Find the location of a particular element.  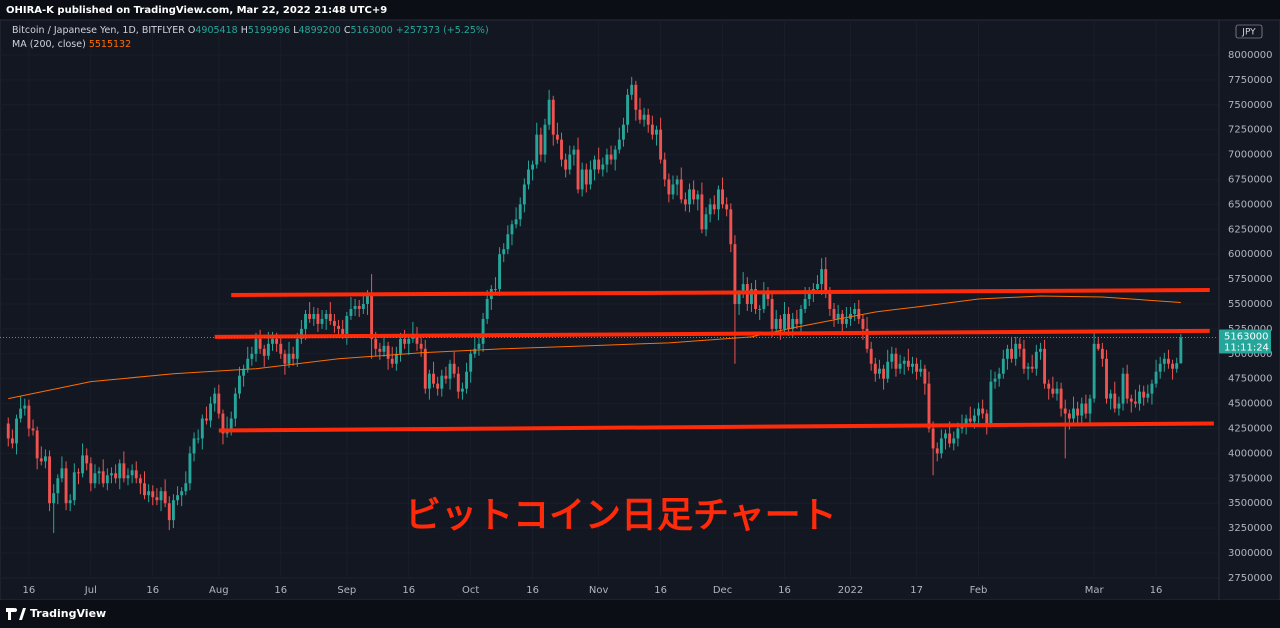

legend-value: 5199996 is located at coordinates (269, 30).